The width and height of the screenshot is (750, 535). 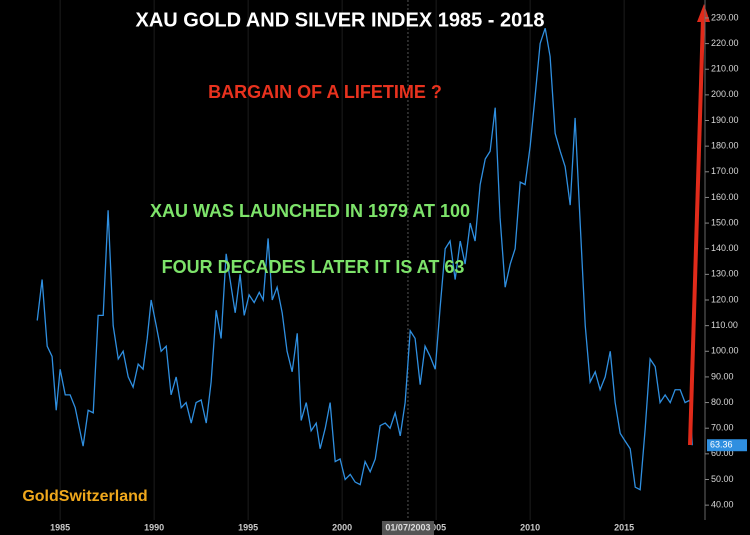 I want to click on y-tick-label: 130.00, so click(x=725, y=274).